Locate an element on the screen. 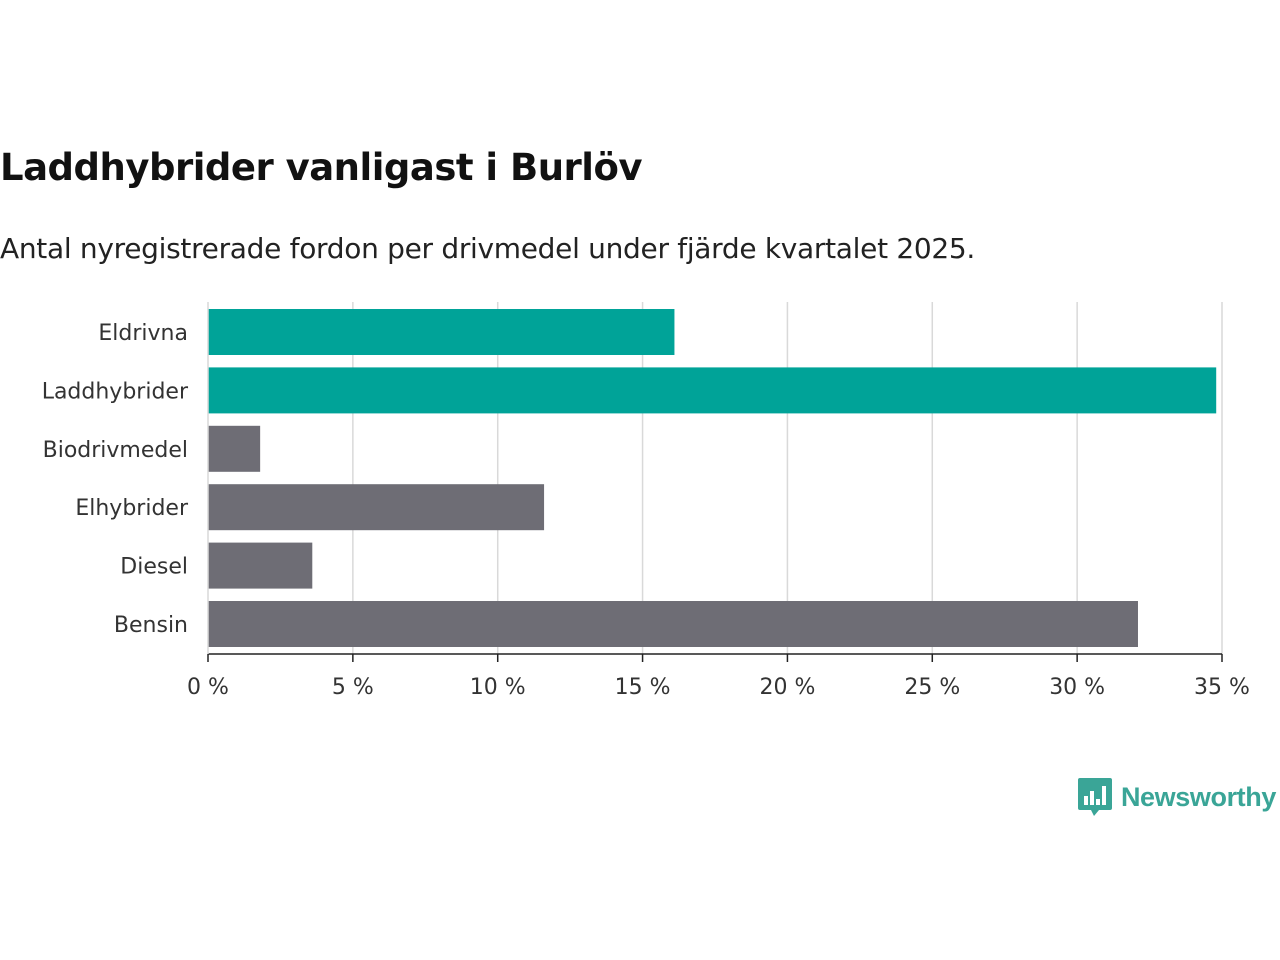 This screenshot has height=960, width=1280. bar-bensin is located at coordinates (673, 624).